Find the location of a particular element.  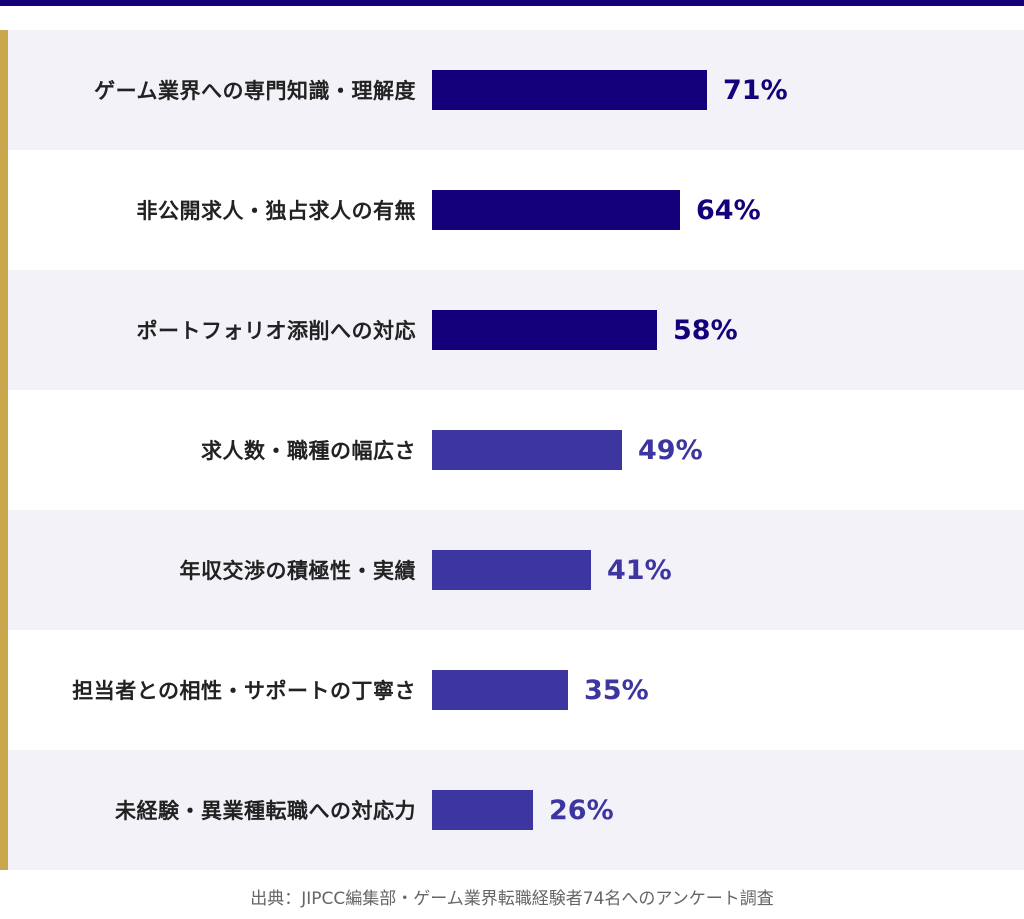

chart-row: 求人数・職種の幅広さ 49% is located at coordinates (516, 450).